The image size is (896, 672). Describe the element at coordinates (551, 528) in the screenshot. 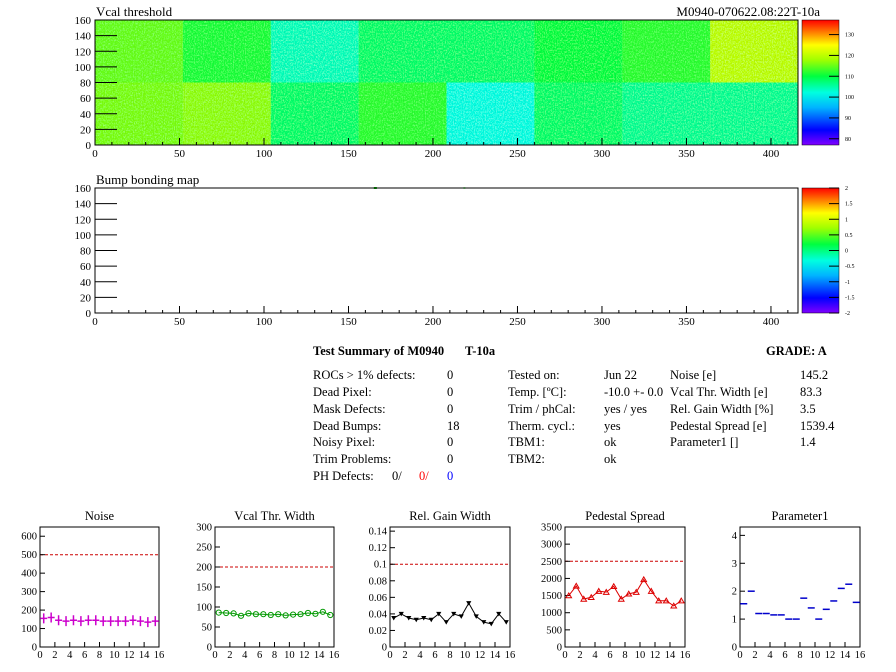

I see `y-tick-label: 3500` at that location.